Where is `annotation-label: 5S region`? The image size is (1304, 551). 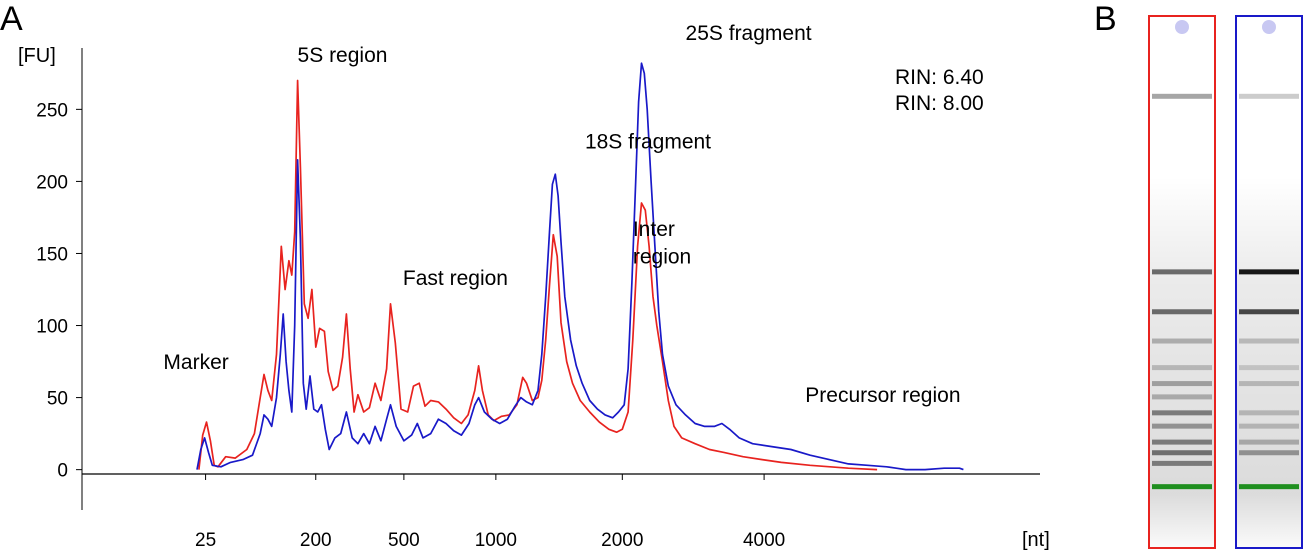
annotation-label: 5S region is located at coordinates (343, 55).